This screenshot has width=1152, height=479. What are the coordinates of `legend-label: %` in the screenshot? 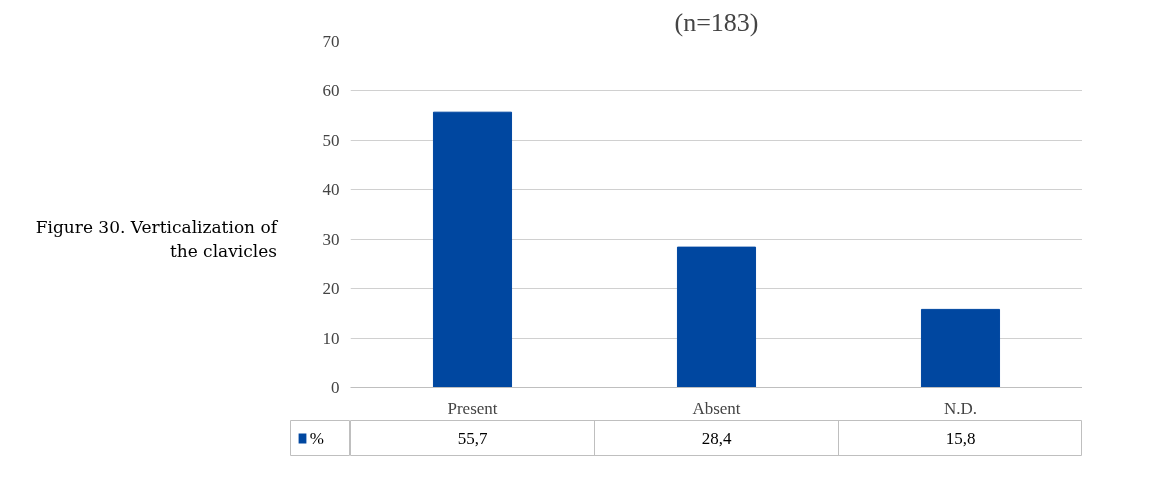 It's located at (316, 438).